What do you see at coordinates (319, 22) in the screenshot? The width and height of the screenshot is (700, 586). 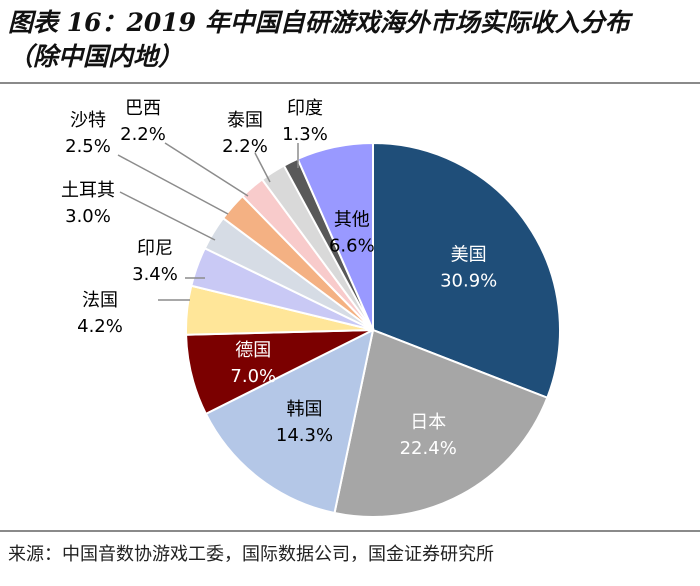 I see `title-line-1: 图表 16：2019 年中国自研游戏海外市场实际收入分布` at bounding box center [319, 22].